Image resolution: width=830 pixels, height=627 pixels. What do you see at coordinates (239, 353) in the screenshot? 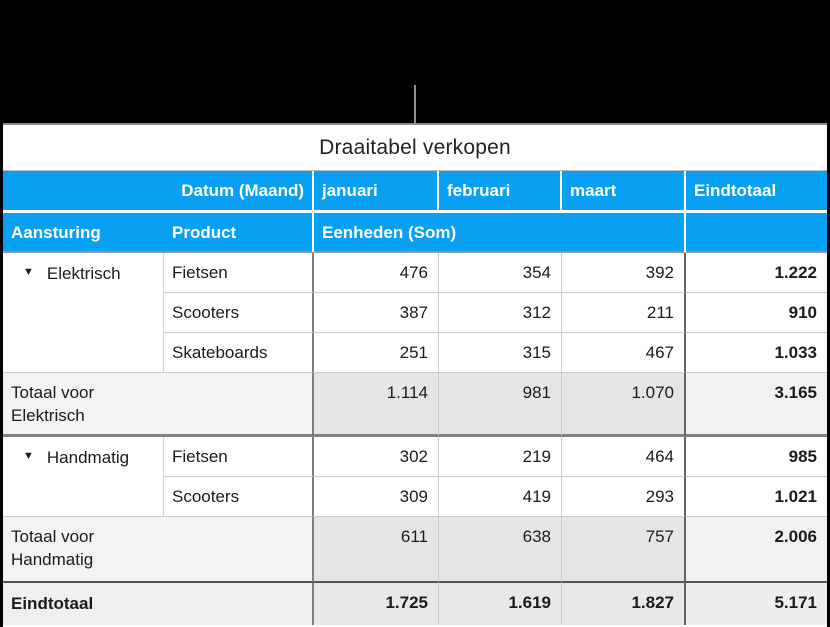
I see `cell-product: Skateboards` at bounding box center [239, 353].